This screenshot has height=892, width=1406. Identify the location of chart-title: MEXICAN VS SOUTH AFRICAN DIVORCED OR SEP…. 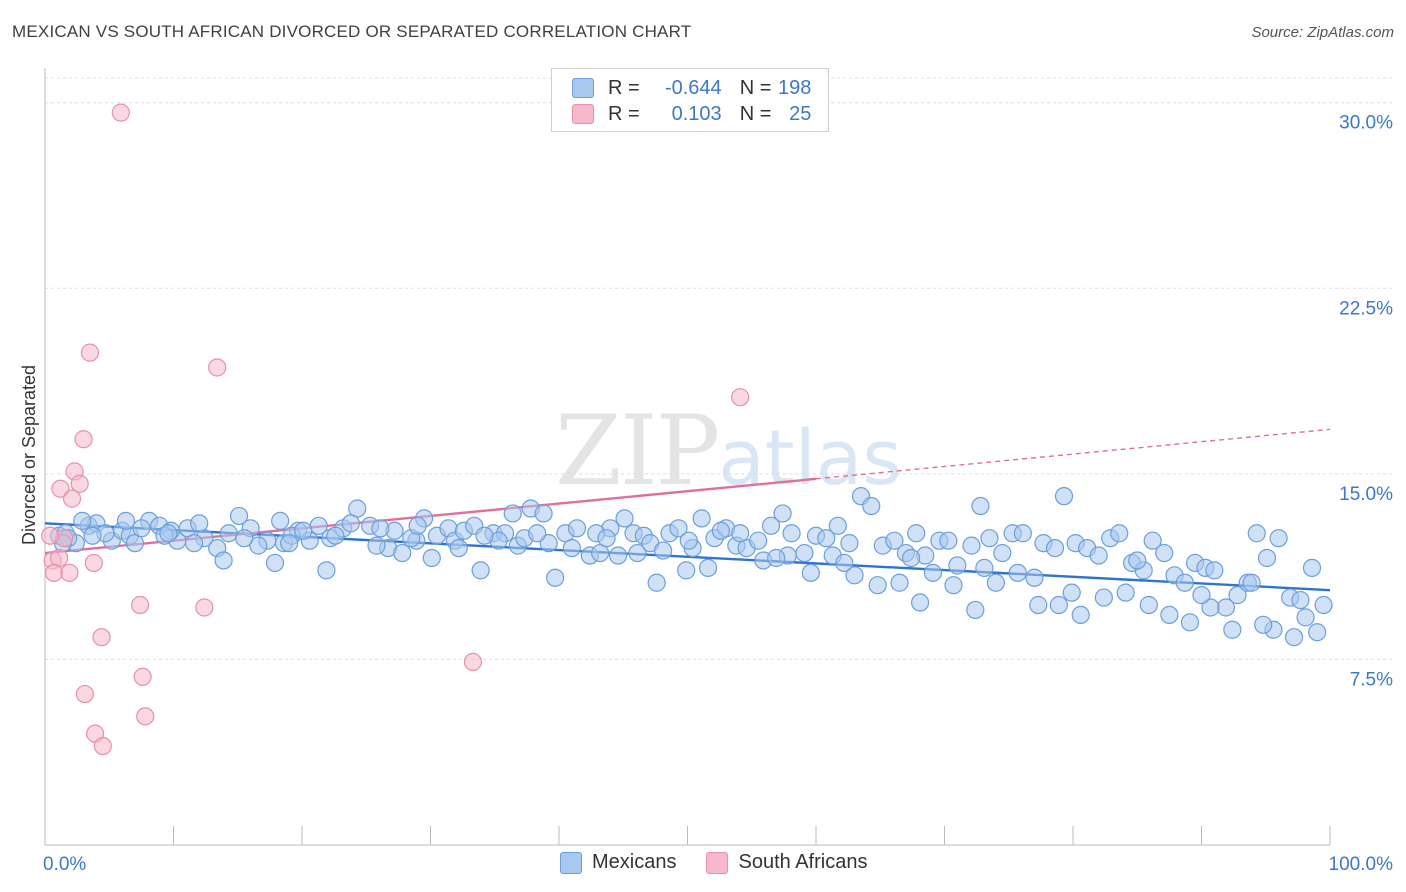
(352, 31).